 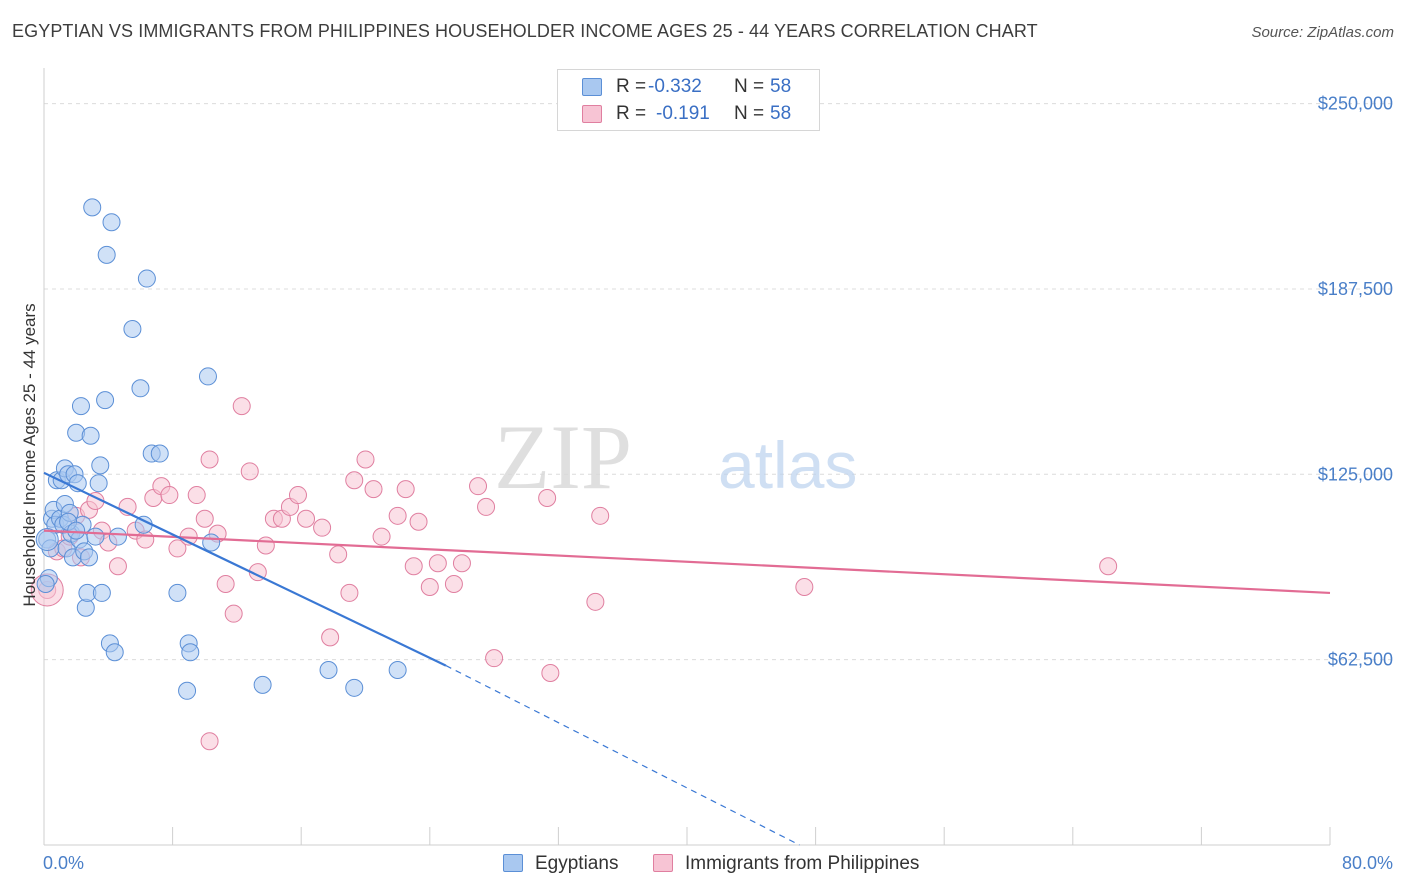 What do you see at coordinates (1355, 289) in the screenshot?
I see `y-tick-label: $187,500` at bounding box center [1355, 289].